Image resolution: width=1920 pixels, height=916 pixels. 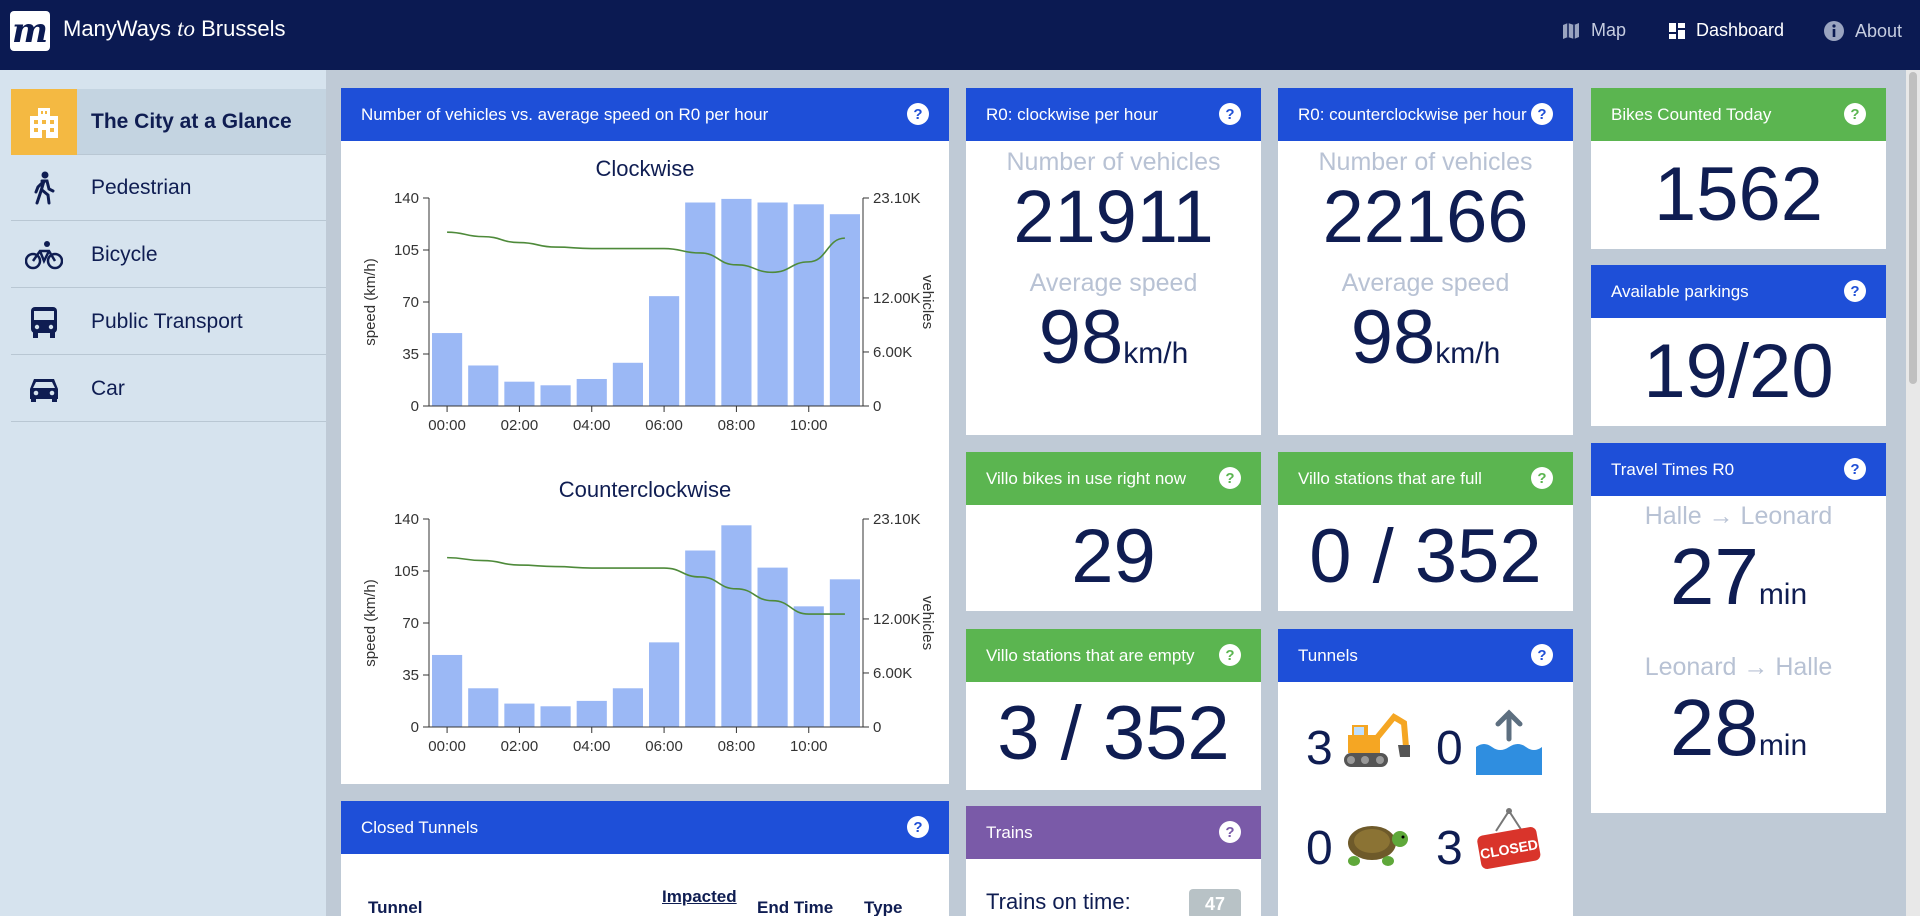 I want to click on villo-empty-card: Villo stations that are empty ? 3 / 352, so click(x=1113, y=709).